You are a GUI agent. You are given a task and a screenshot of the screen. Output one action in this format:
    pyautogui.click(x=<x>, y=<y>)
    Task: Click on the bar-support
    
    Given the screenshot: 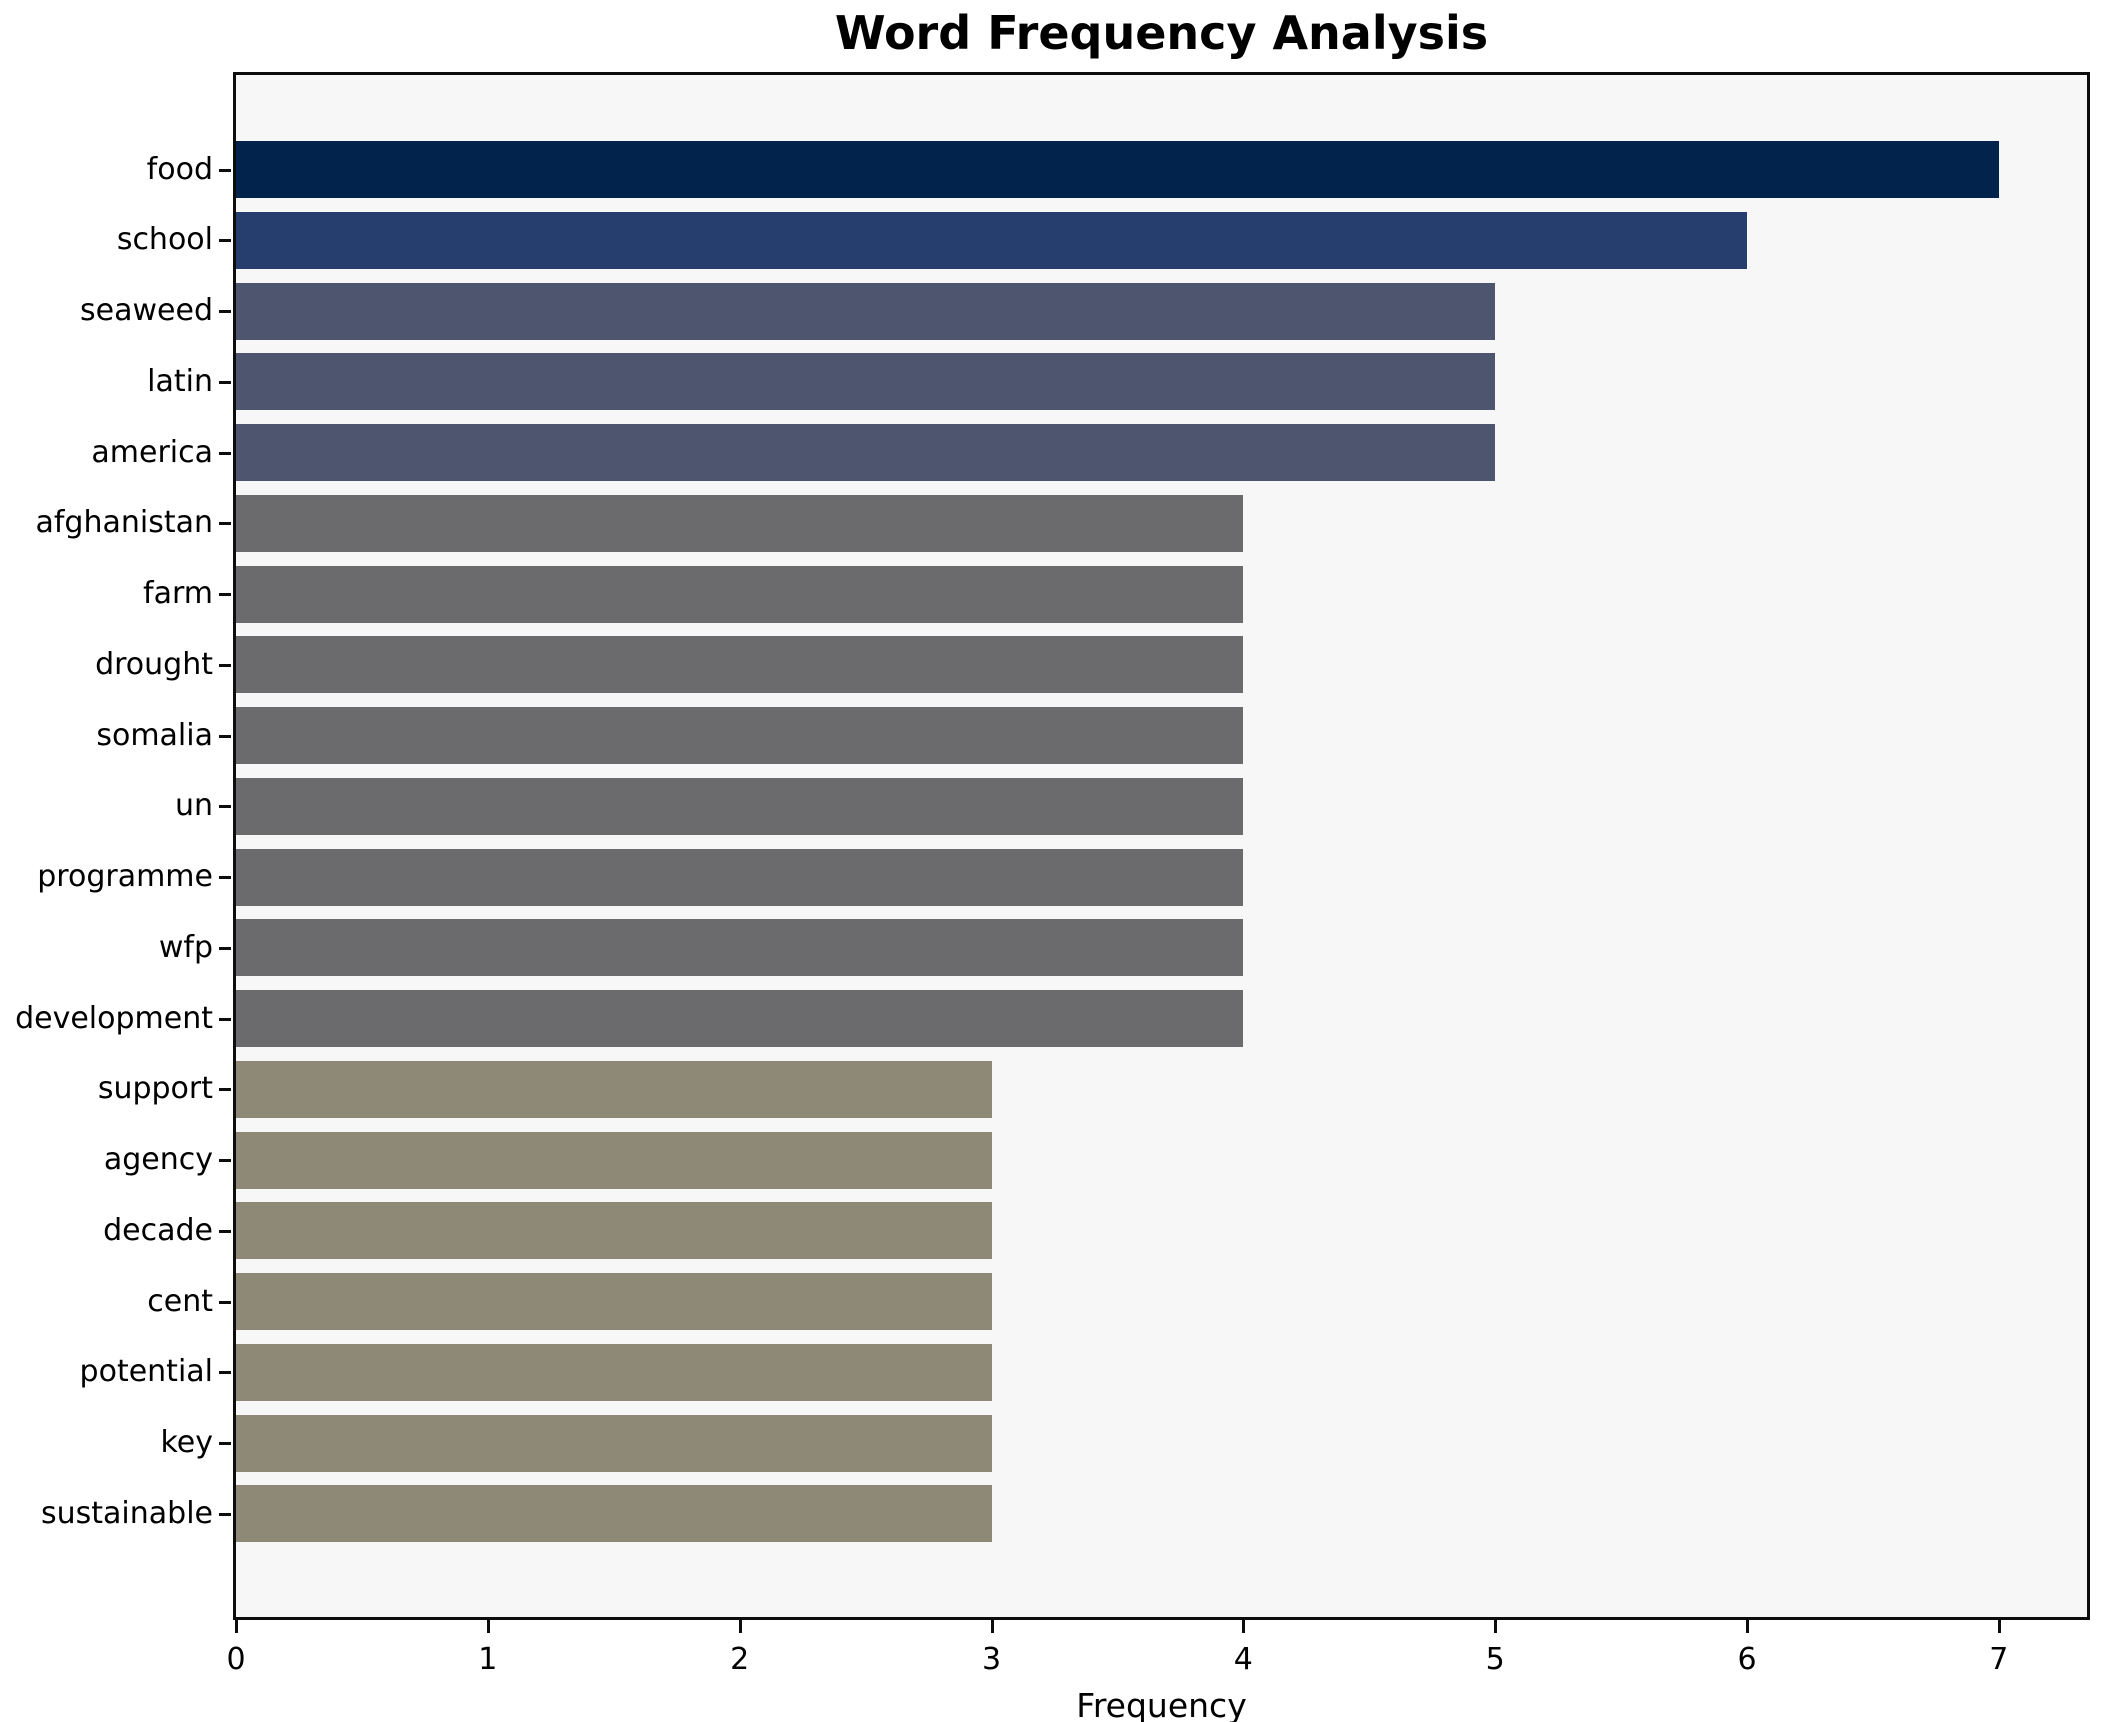 What is the action you would take?
    pyautogui.click(x=614, y=1089)
    